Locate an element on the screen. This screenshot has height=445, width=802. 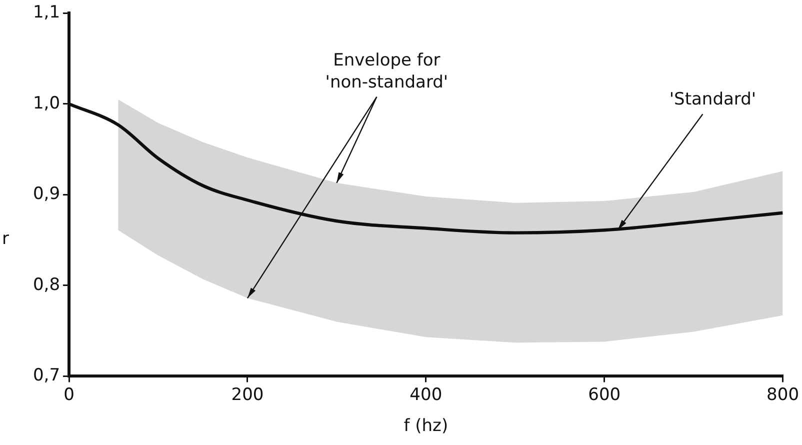
x-tick-label: 600 is located at coordinates (604, 394).